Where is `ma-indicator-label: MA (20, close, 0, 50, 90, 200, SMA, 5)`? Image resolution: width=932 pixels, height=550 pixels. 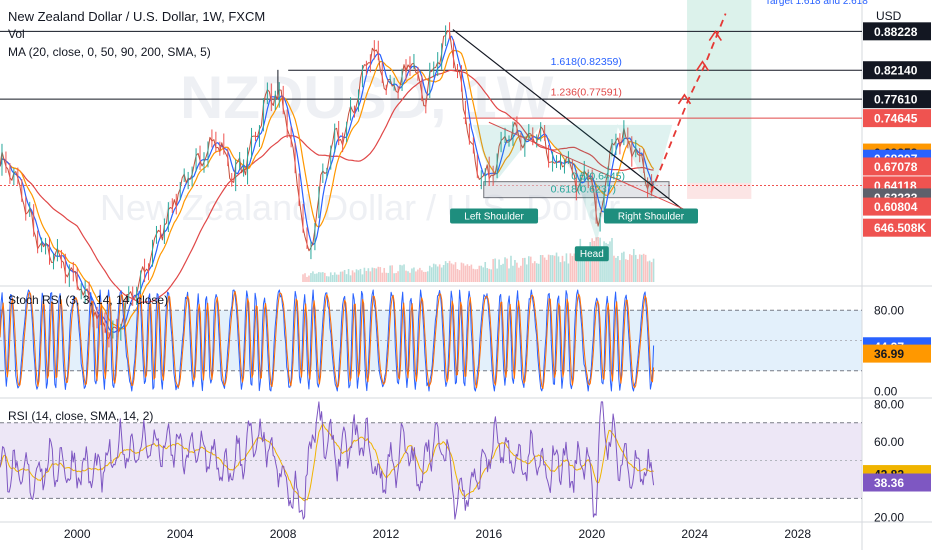
ma-indicator-label: MA (20, close, 0, 50, 90, 200, SMA, 5) is located at coordinates (109, 52).